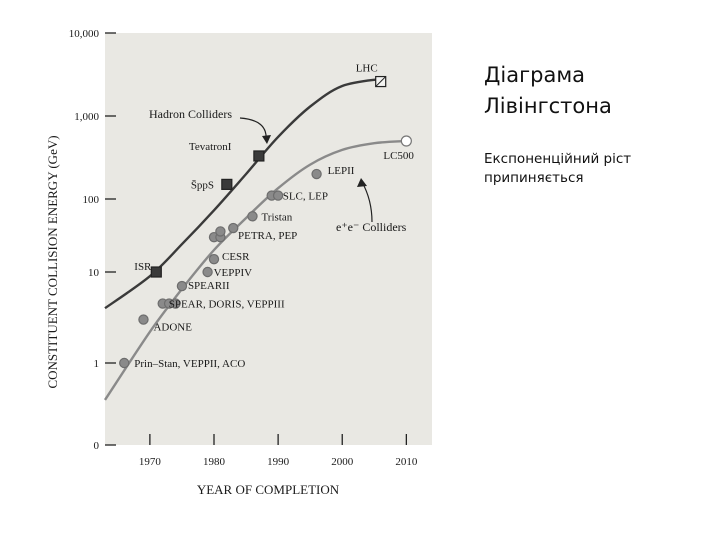 This screenshot has width=720, height=540. Describe the element at coordinates (150, 462) in the screenshot. I see `x-tick-label: 1970` at that location.